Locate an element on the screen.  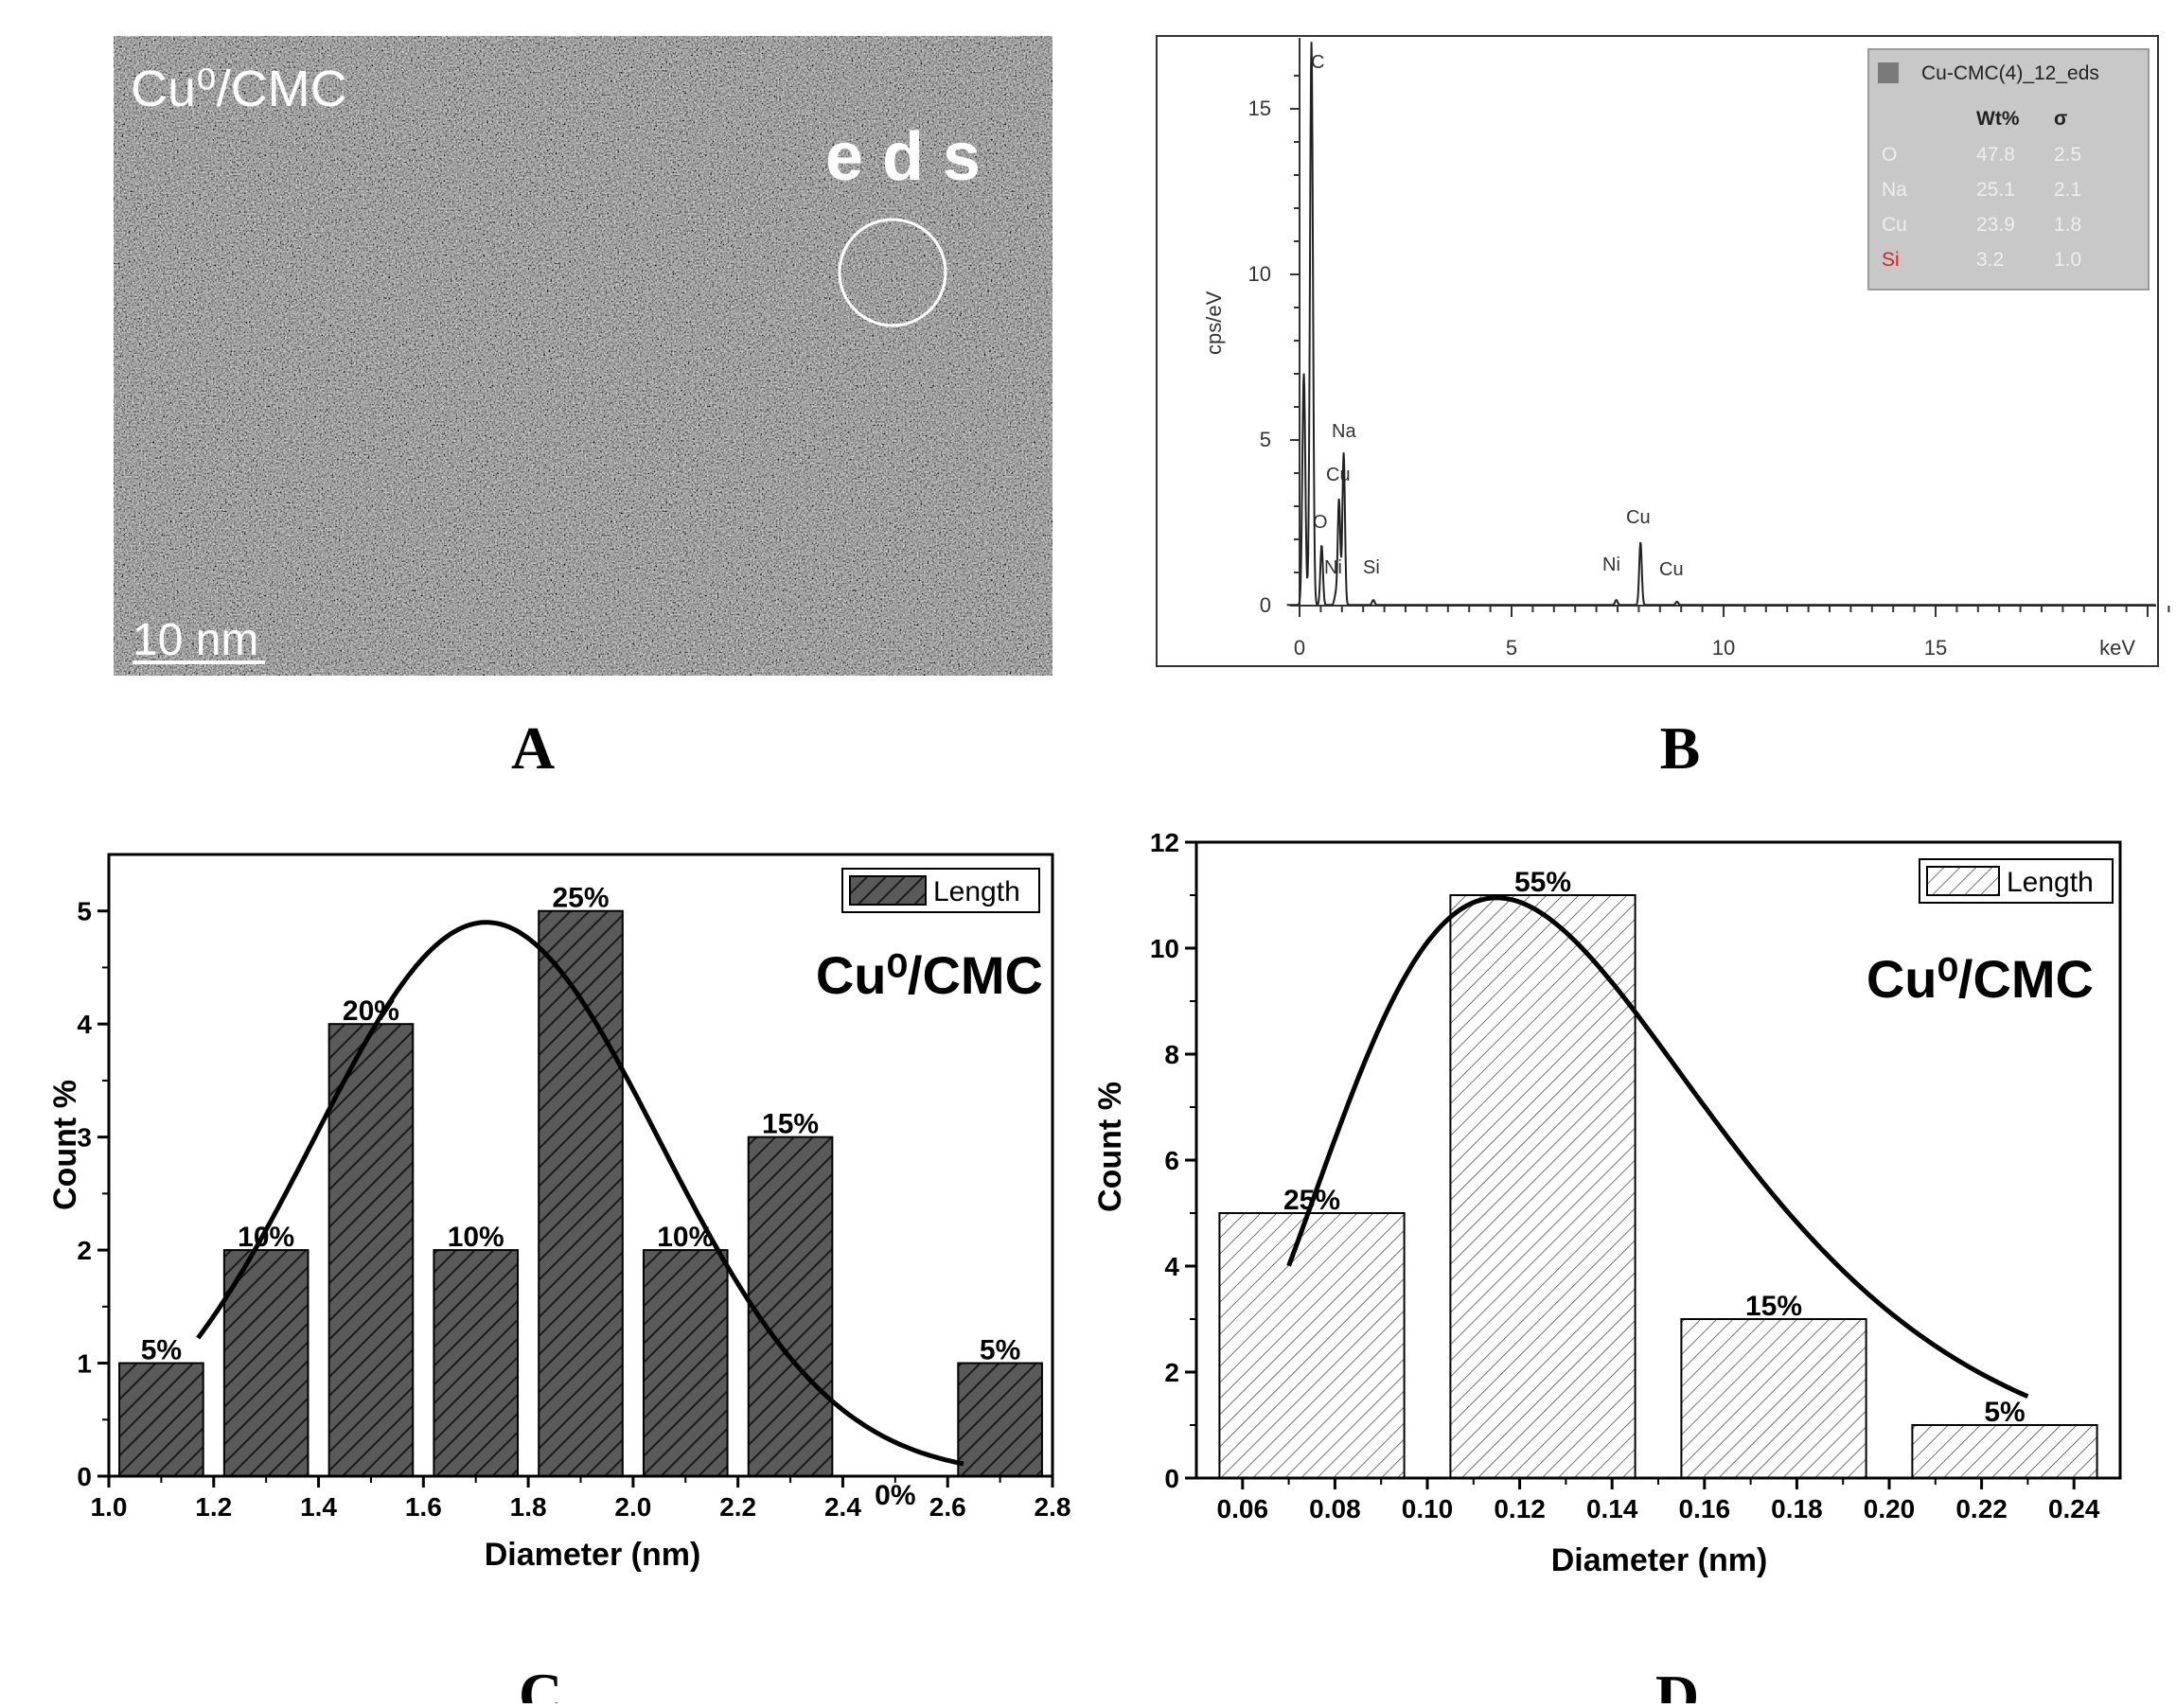
eds-legend-title: Cu-CMC(4)_12_eds is located at coordinates (2010, 73).